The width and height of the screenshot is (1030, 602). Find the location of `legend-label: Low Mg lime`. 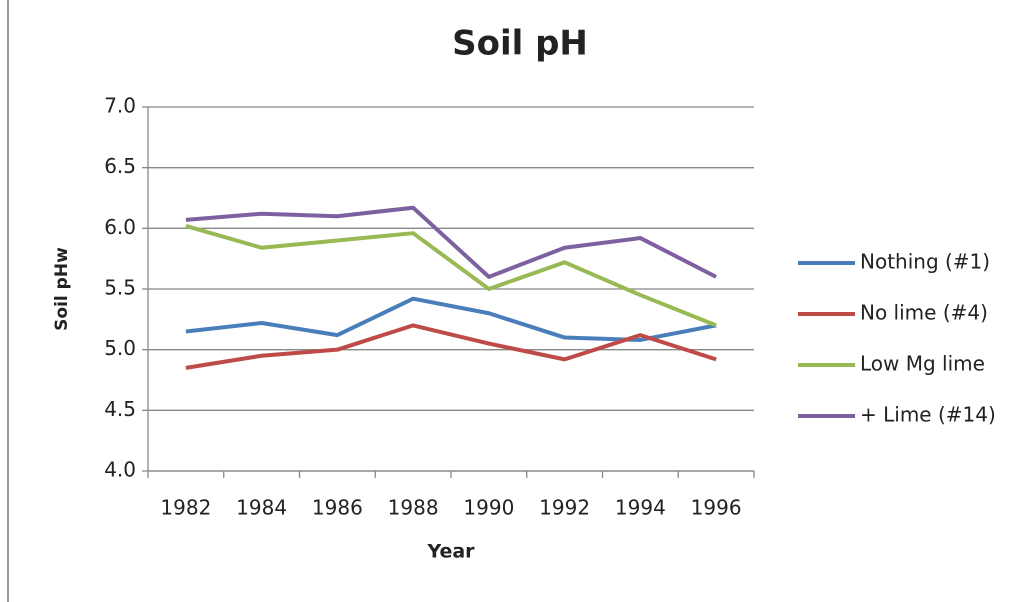

legend-label: Low Mg lime is located at coordinates (922, 364).